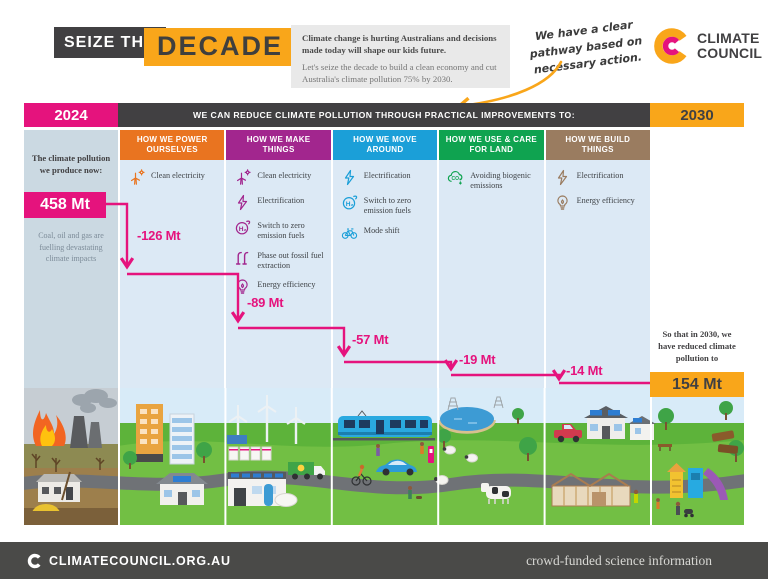  What do you see at coordinates (457, 179) in the screenshot?
I see `svg-text: CO₂` at bounding box center [457, 179].